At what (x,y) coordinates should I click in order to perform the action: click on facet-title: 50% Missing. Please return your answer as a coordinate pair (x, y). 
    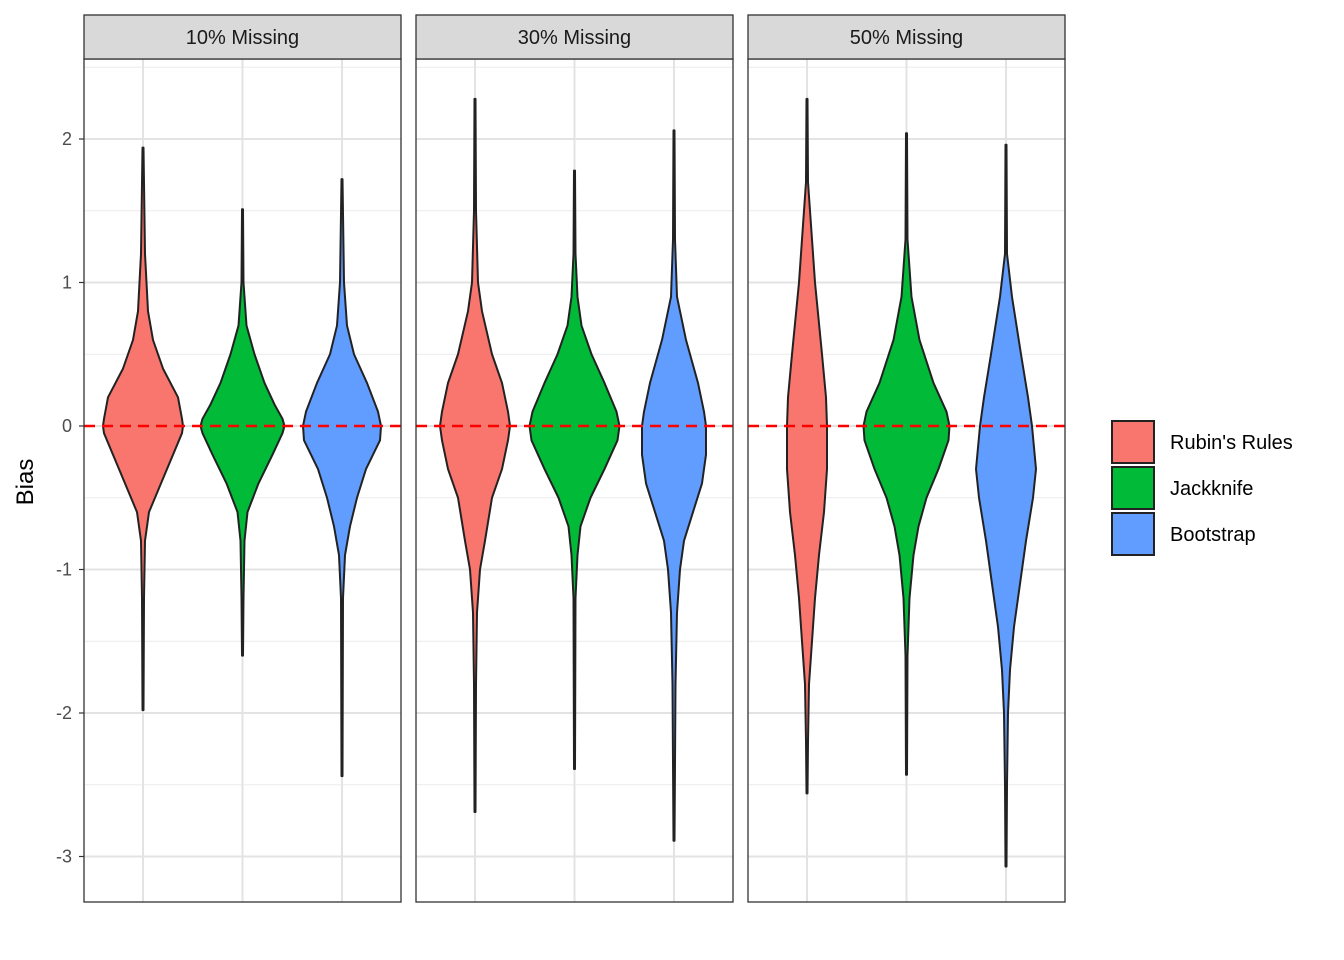
    Looking at the image, I should click on (906, 38).